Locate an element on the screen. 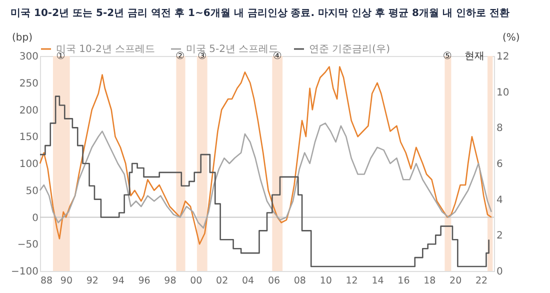  legend-label: 연준 기준금리(우) is located at coordinates (349, 49).